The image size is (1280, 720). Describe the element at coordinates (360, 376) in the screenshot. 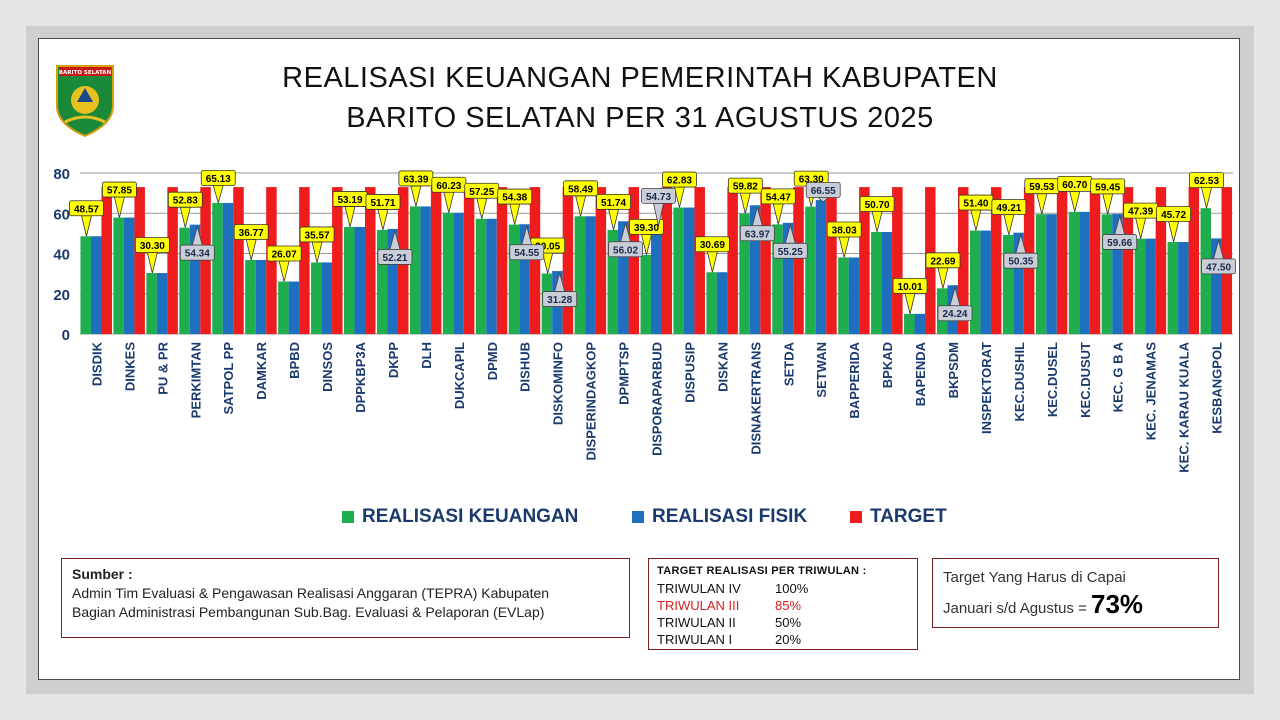

I see `x-tick-label: DPPKBP3A` at that location.